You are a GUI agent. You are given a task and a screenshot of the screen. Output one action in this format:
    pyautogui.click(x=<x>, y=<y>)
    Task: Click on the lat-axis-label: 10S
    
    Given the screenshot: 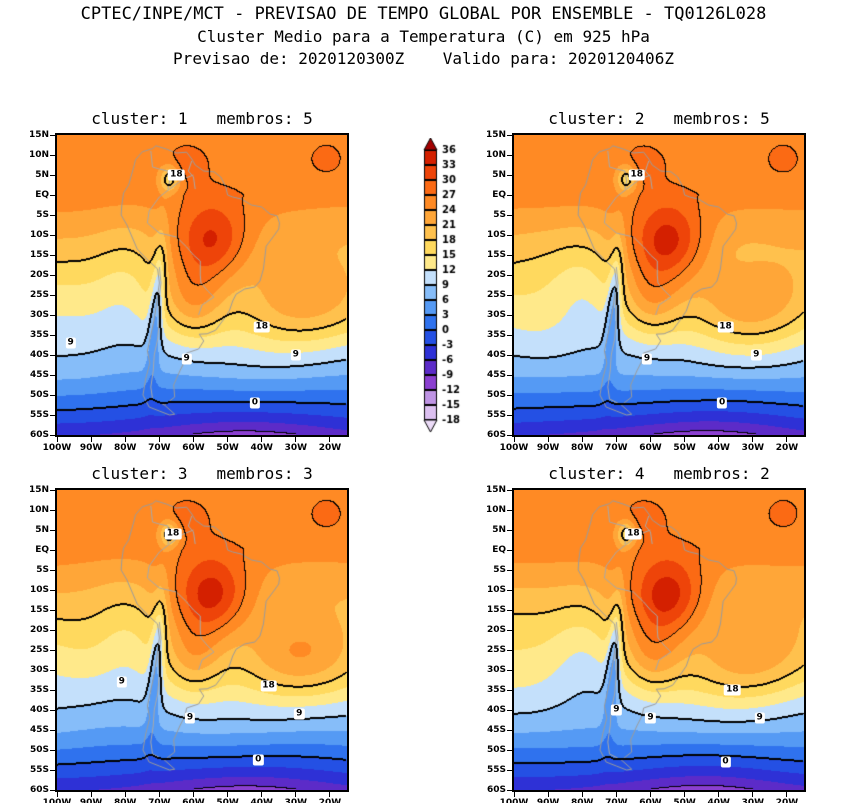 What is the action you would take?
    pyautogui.click(x=39, y=590)
    